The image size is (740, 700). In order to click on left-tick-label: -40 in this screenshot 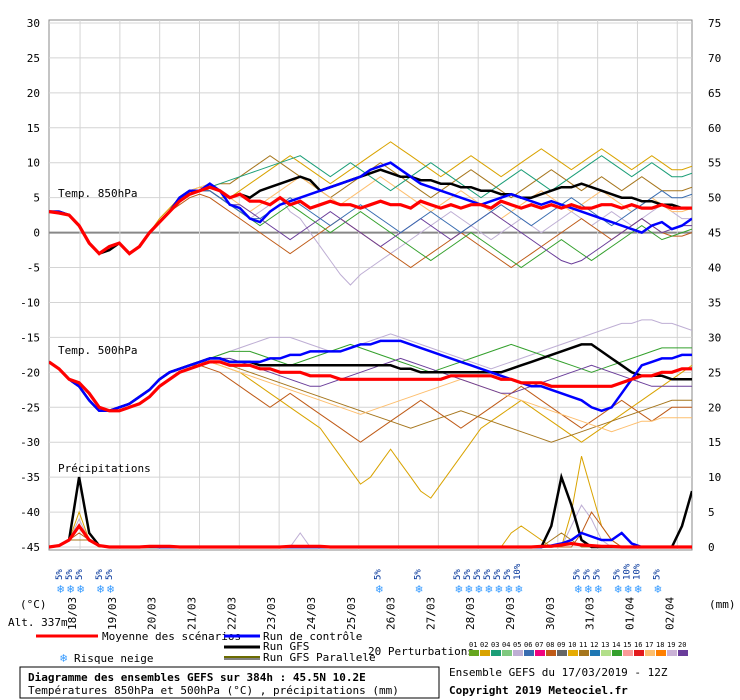, I will do `click(30, 512)`.